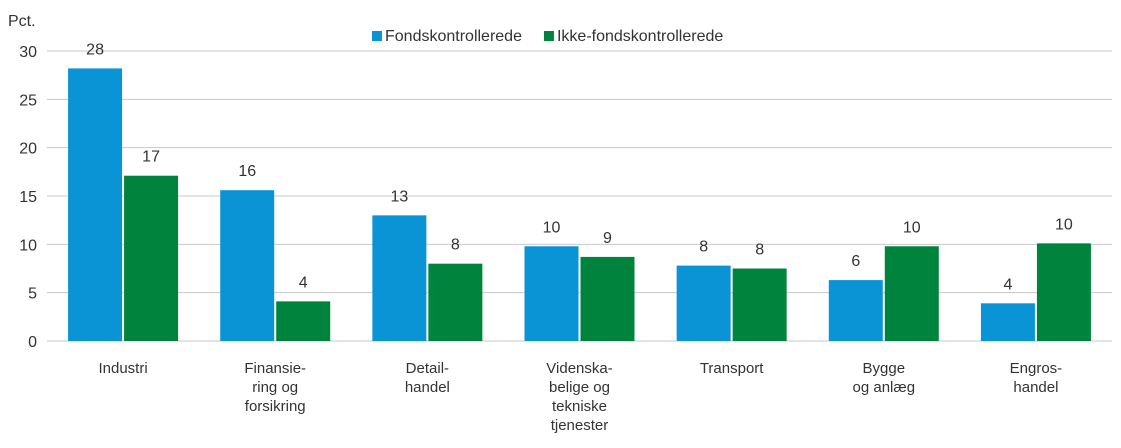 The image size is (1121, 448). Describe the element at coordinates (32, 342) in the screenshot. I see `y-tick-label: 0` at that location.